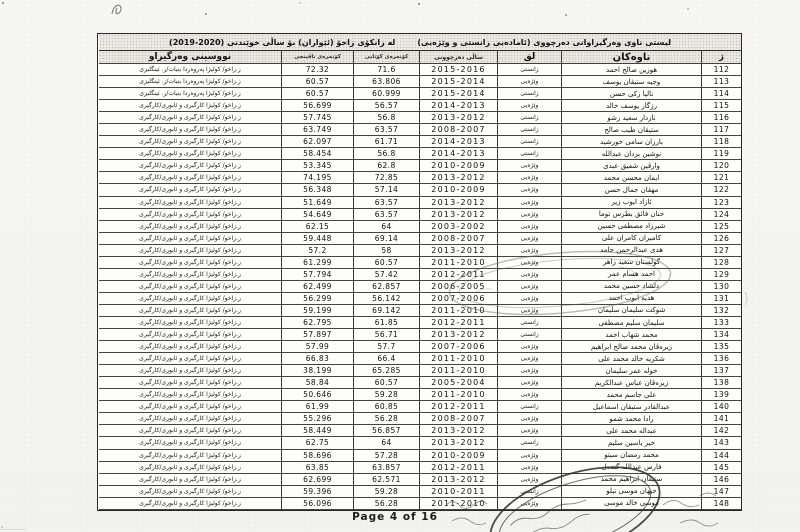  I want to click on student-name: گولستان سعید زاهر, so click(631, 262).